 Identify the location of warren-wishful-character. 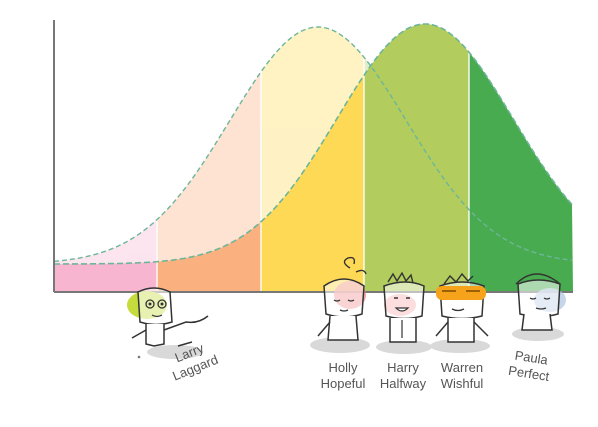
(460, 312).